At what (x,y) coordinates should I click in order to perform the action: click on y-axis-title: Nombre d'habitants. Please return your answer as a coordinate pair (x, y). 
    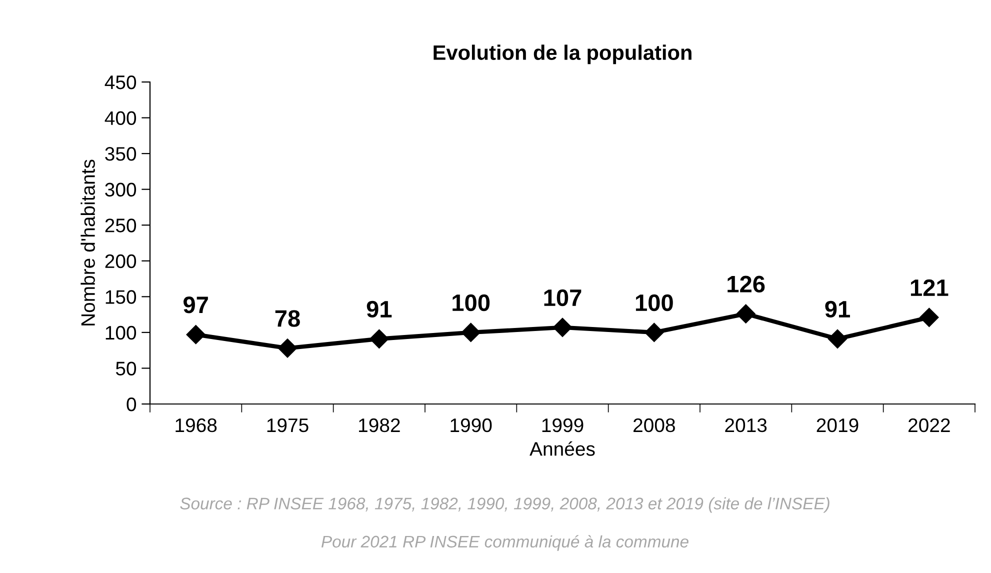
    Looking at the image, I should click on (87, 243).